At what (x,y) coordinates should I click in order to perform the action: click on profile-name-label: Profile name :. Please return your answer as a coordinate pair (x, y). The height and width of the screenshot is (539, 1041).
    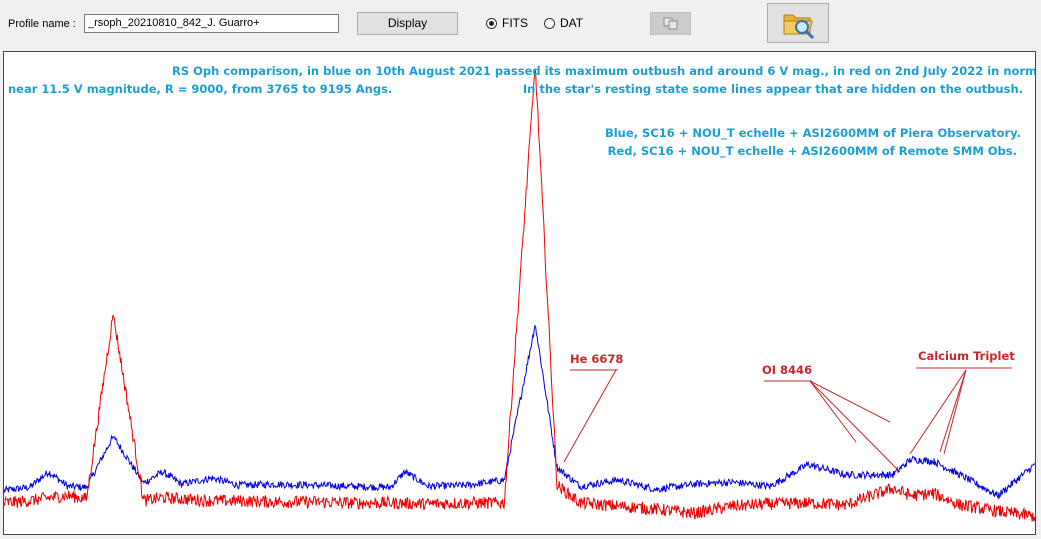
    Looking at the image, I should click on (42, 24).